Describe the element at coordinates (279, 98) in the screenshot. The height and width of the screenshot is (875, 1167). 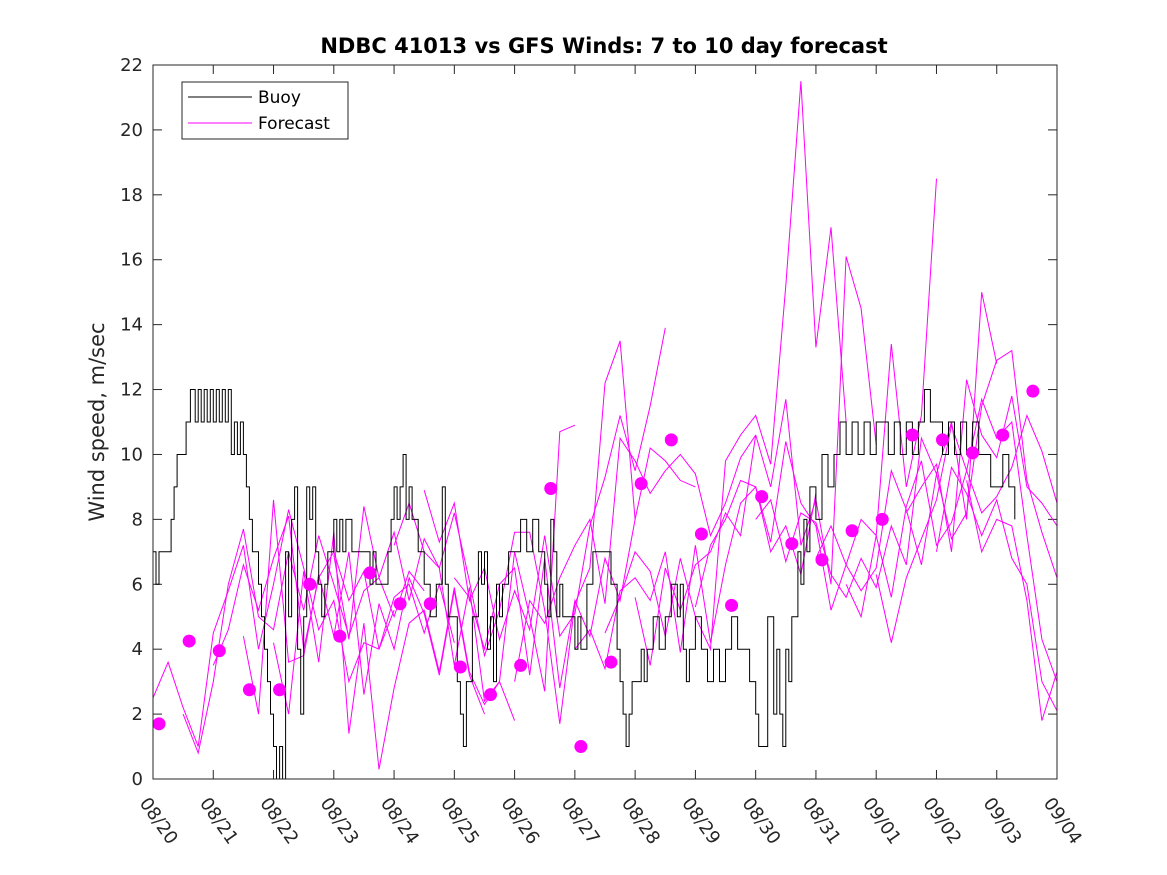
I see `legend-buoy-label: Buoy` at that location.